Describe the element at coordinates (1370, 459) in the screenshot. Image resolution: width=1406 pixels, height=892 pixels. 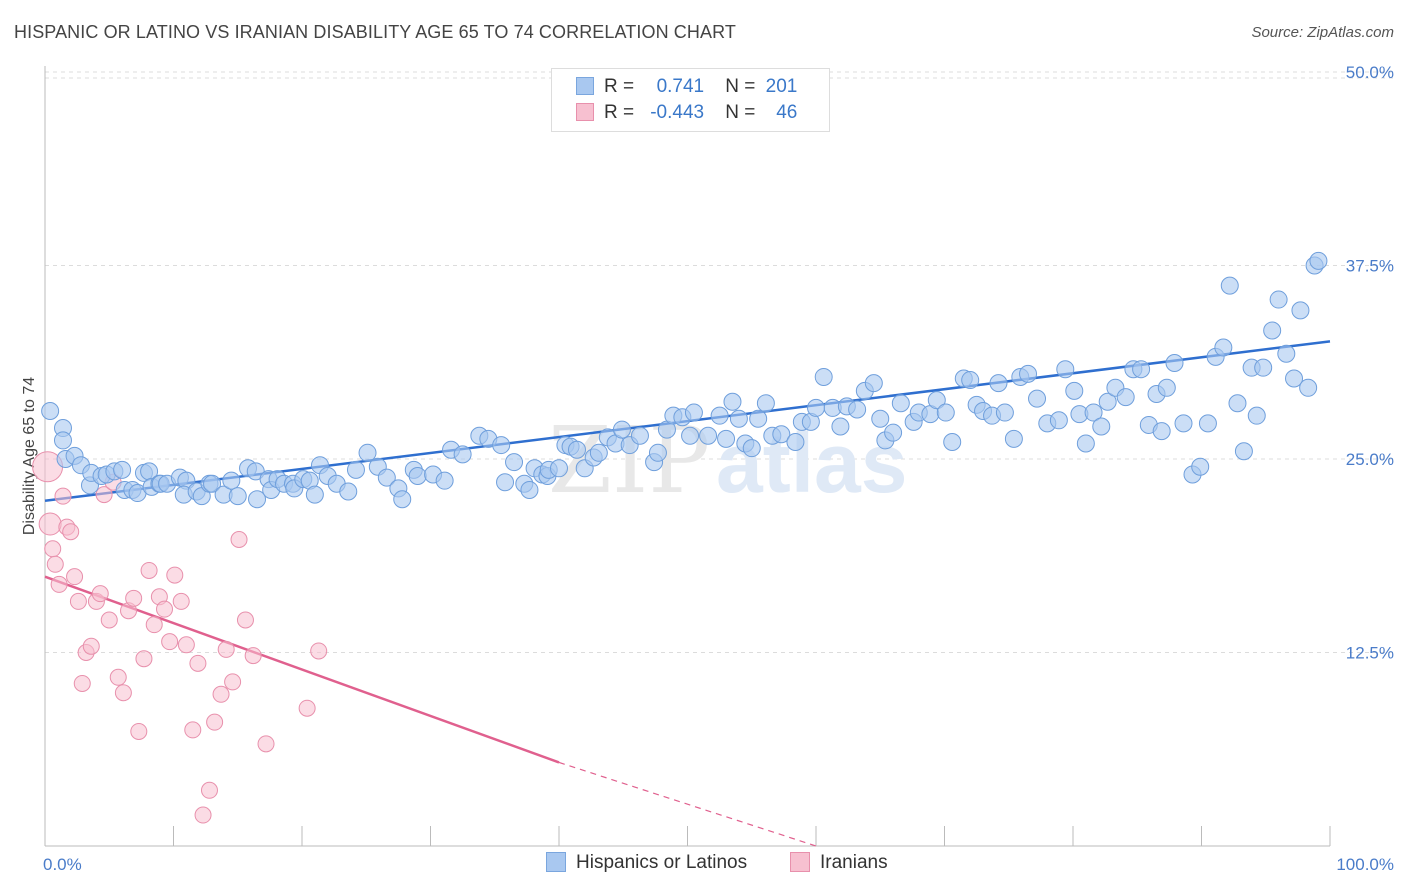
I see `y-tick-label: 25.0%` at that location.